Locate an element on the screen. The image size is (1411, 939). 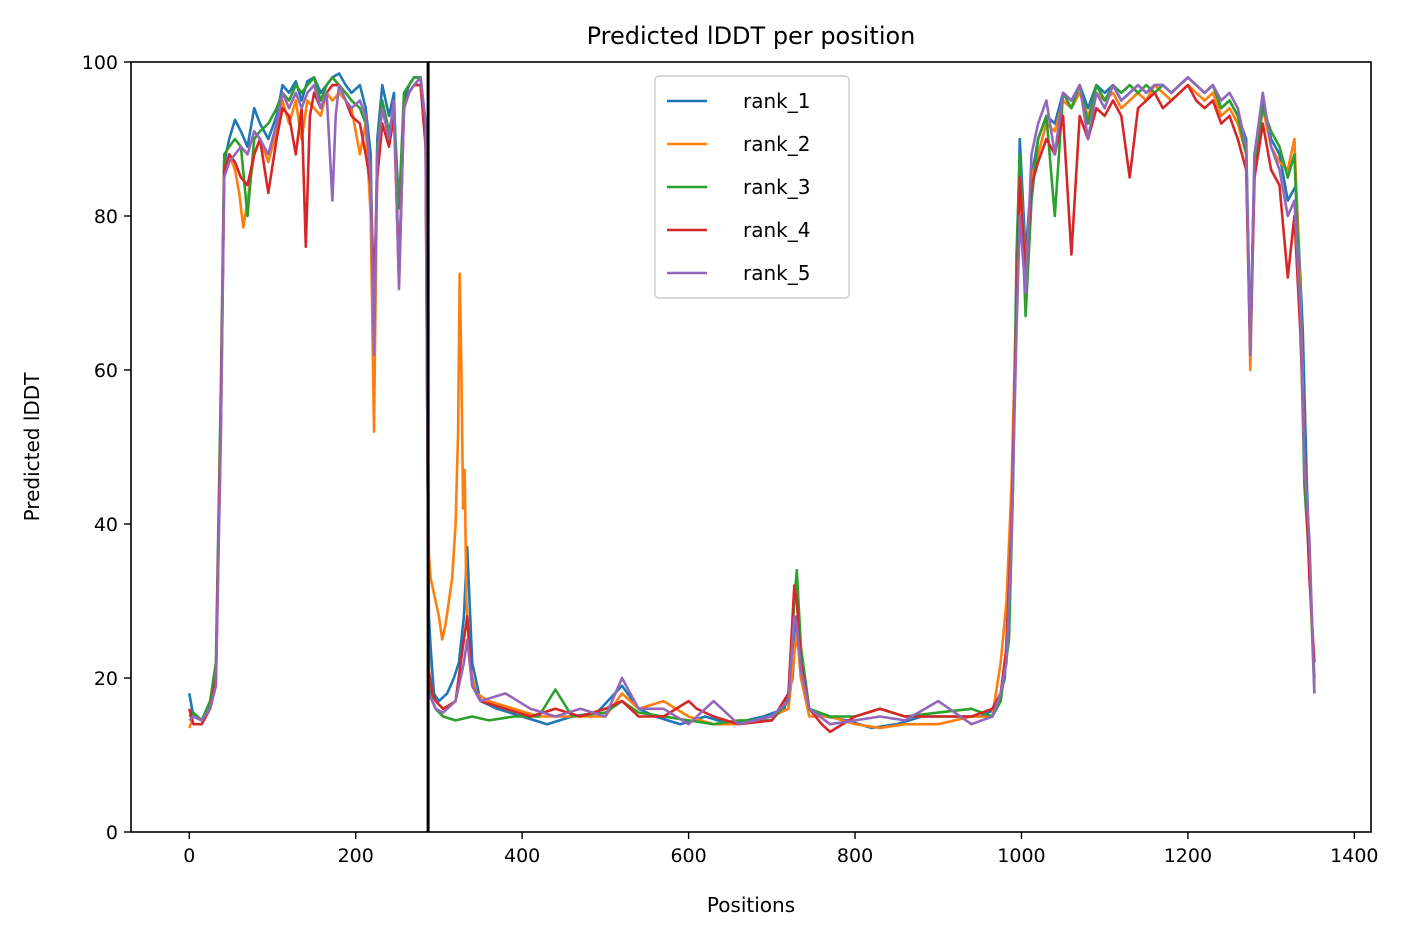
x-tick-label: 1200 is located at coordinates (1188, 856).